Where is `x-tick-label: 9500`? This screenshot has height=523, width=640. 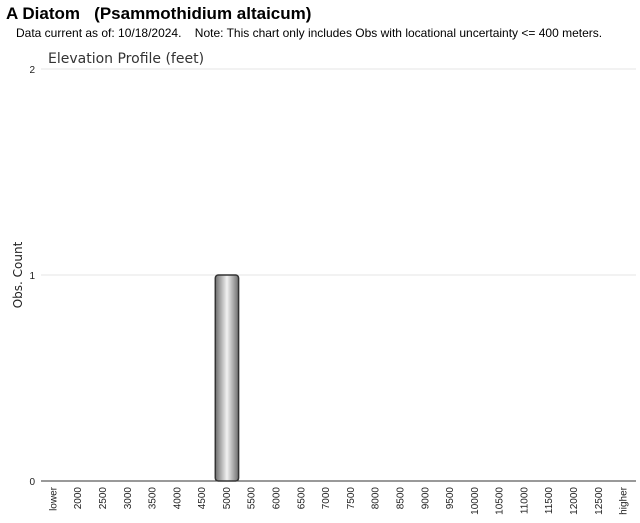 x-tick-label: 9500 is located at coordinates (450, 498).